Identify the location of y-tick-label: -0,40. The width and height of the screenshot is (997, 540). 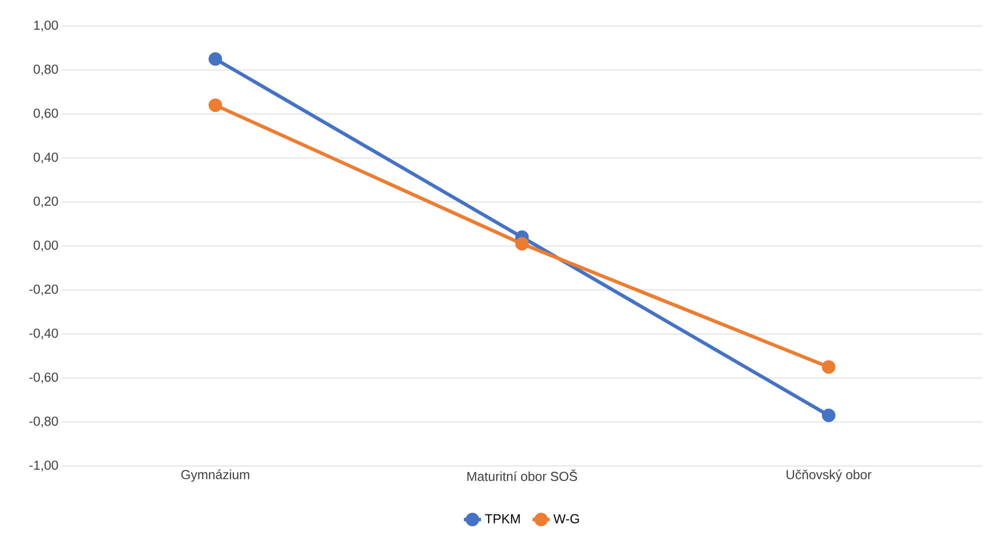
(43, 334).